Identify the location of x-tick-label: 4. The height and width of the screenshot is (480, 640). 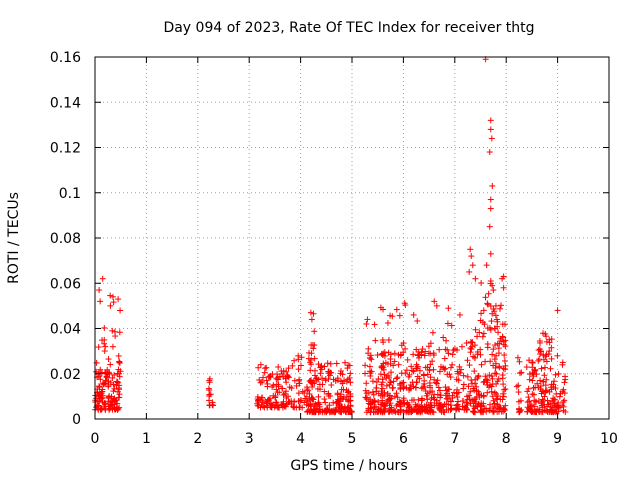
(300, 439).